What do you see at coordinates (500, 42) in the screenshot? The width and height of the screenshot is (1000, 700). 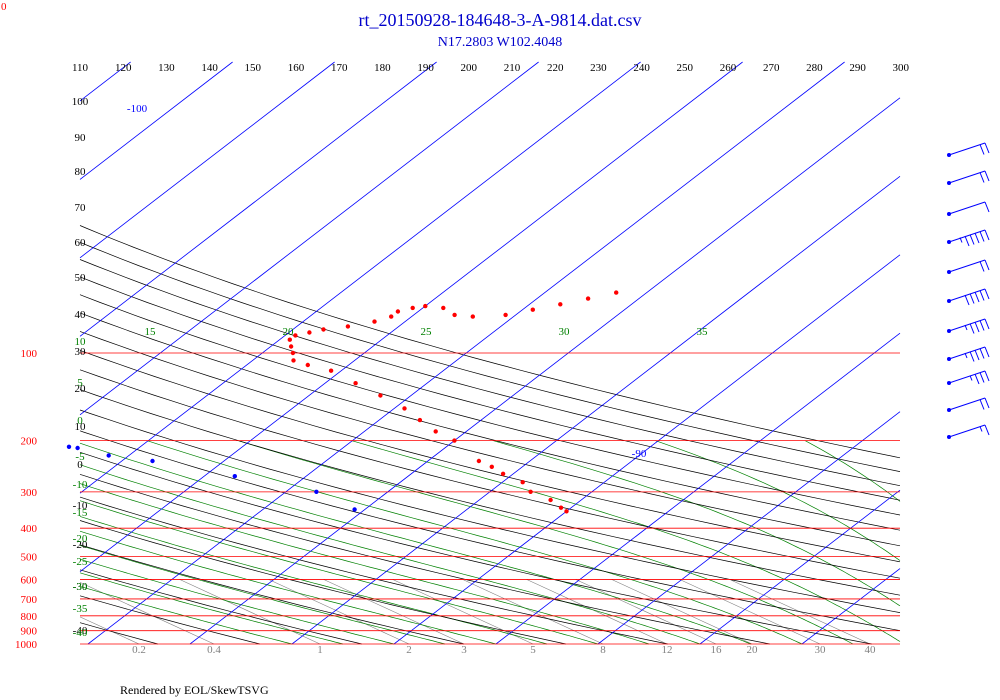 I see `chart-subtitle: N17.2803 W102.4048` at bounding box center [500, 42].